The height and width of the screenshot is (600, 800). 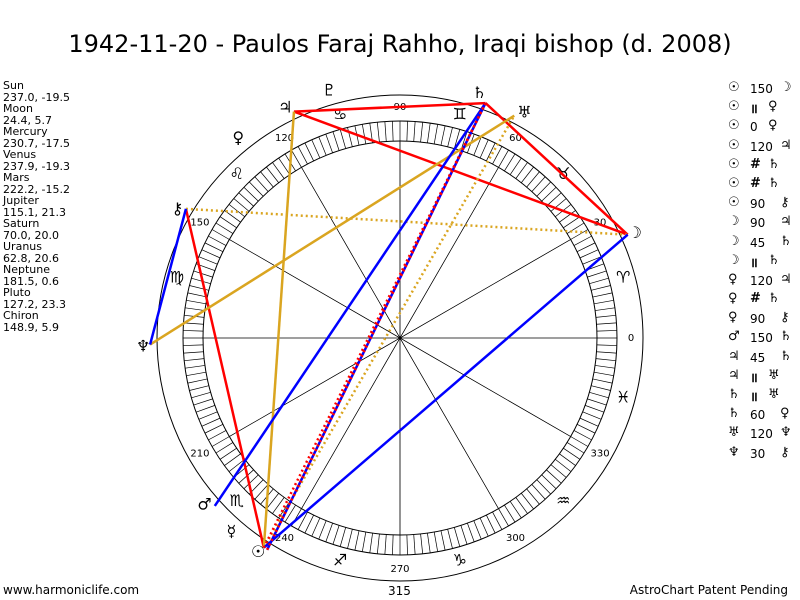 What do you see at coordinates (733, 299) in the screenshot?
I see `aspect-planet-a-glyph: ♀` at bounding box center [733, 299].